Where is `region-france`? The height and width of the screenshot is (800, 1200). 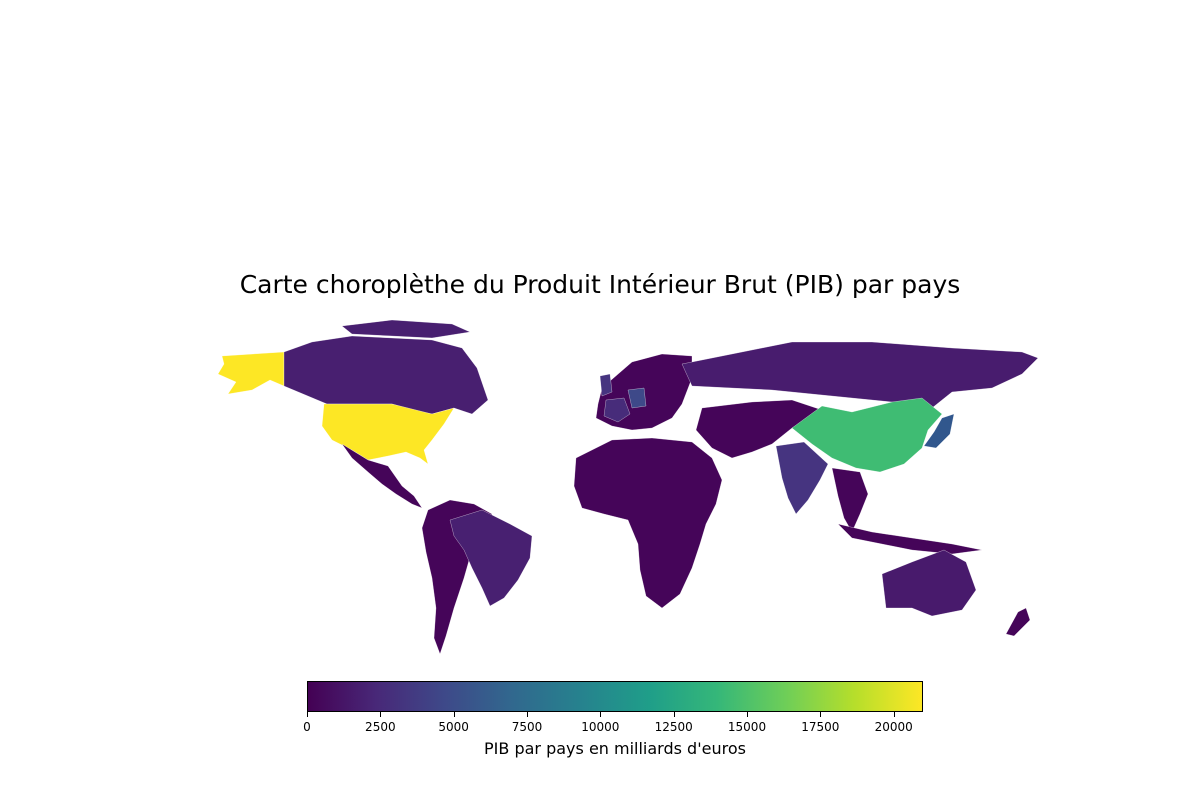 region-france is located at coordinates (617, 410).